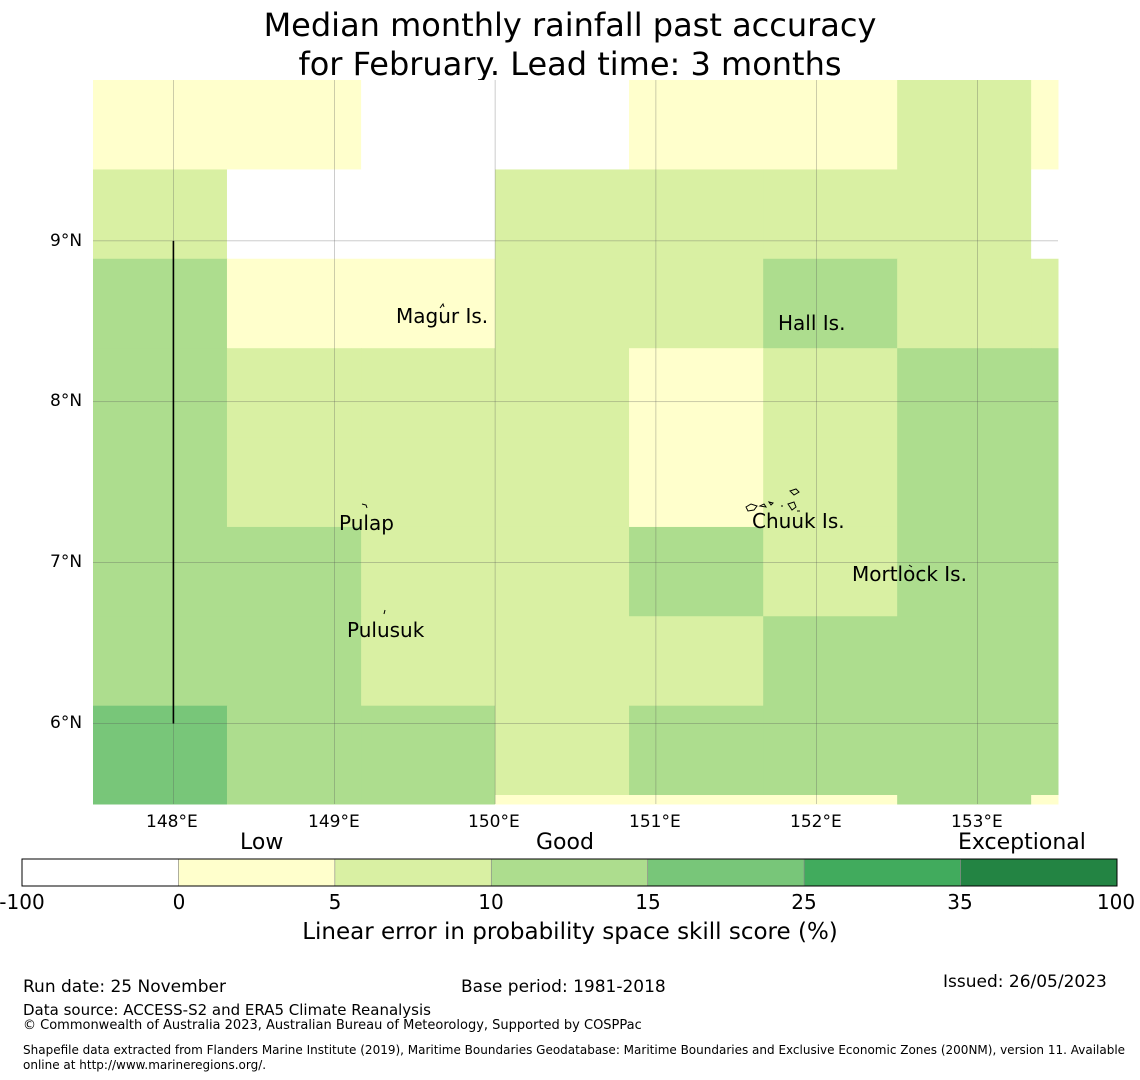  Describe the element at coordinates (977, 822) in the screenshot. I see `lon-tick-153: 153°E` at that location.